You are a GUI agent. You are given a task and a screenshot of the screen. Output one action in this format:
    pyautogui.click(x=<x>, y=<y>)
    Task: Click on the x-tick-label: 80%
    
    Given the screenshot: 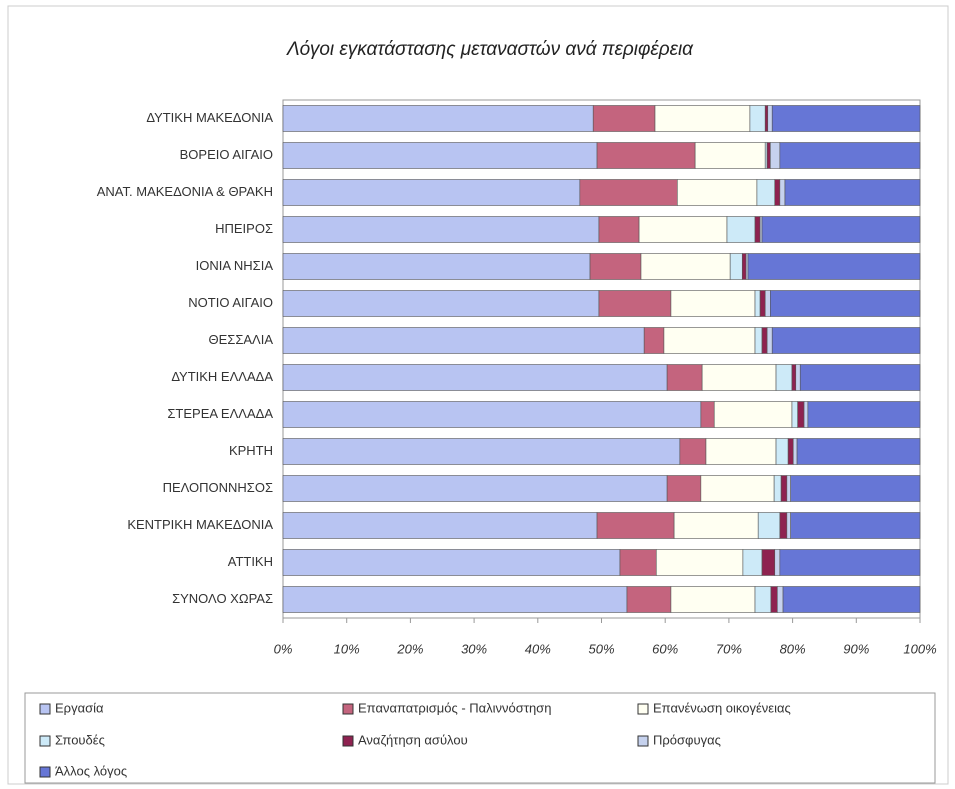 What is the action you would take?
    pyautogui.click(x=793, y=648)
    